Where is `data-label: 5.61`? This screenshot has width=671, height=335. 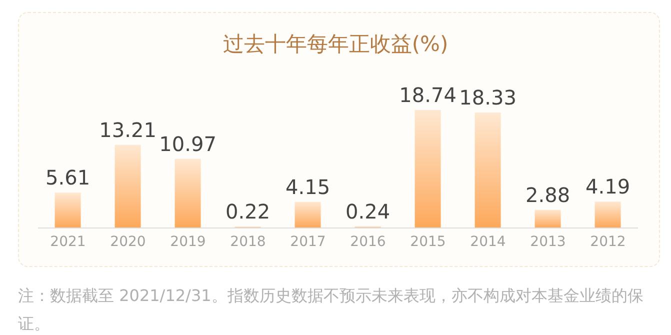
data-label: 5.61 is located at coordinates (68, 178).